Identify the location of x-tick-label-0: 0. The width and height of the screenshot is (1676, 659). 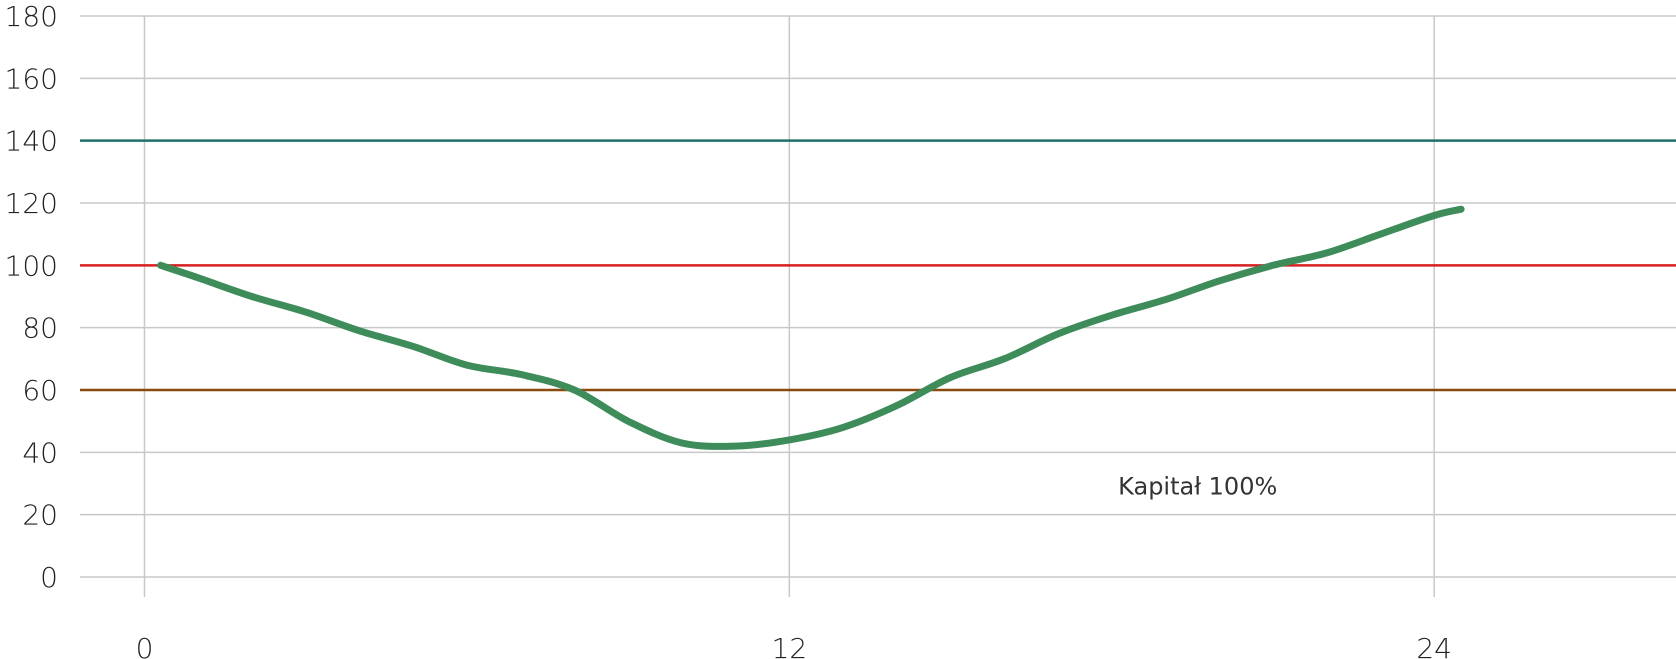
(145, 645).